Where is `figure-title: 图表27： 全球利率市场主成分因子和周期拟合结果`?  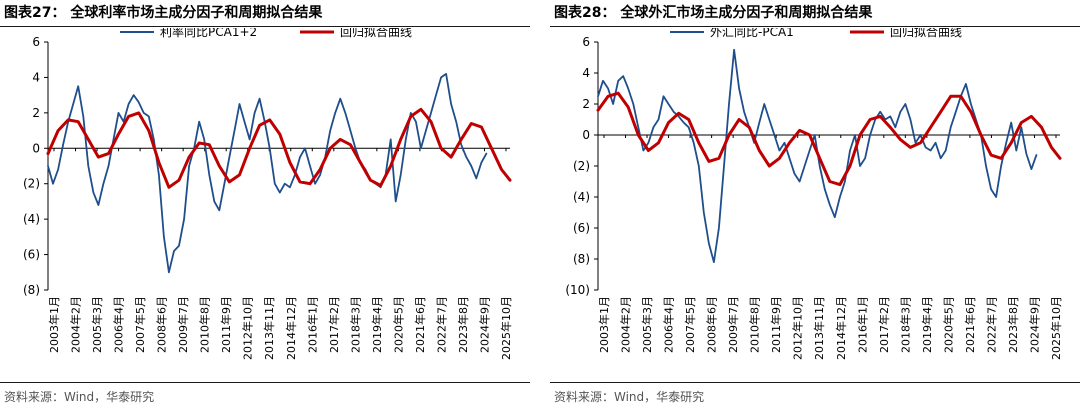
figure-title: 图表27： 全球利率市场主成分因子和周期拟合结果 is located at coordinates (163, 13).